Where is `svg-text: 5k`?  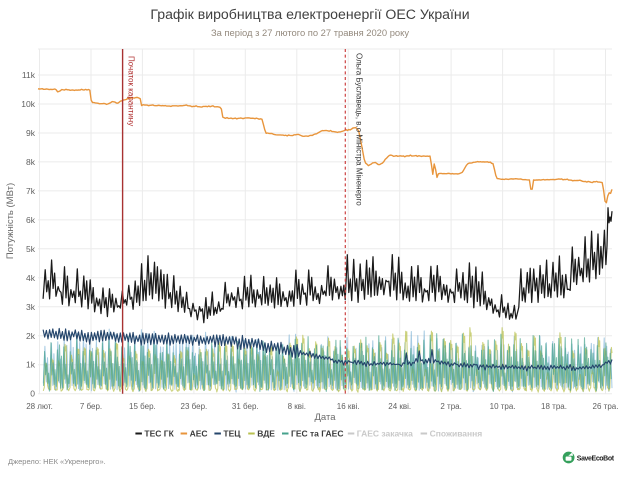
svg-text: 5k is located at coordinates (31, 249).